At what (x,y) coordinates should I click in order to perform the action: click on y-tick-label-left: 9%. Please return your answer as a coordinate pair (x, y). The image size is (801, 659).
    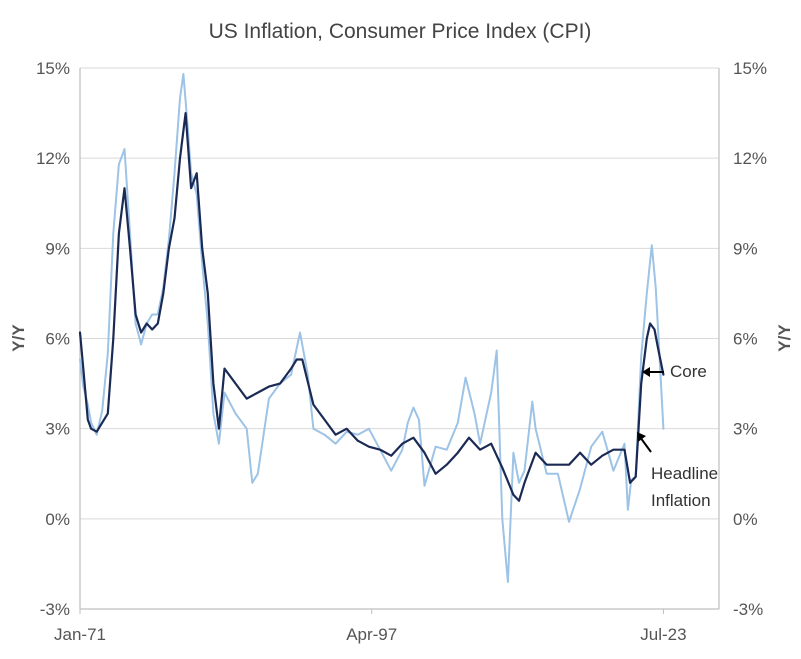
    Looking at the image, I should click on (57, 248).